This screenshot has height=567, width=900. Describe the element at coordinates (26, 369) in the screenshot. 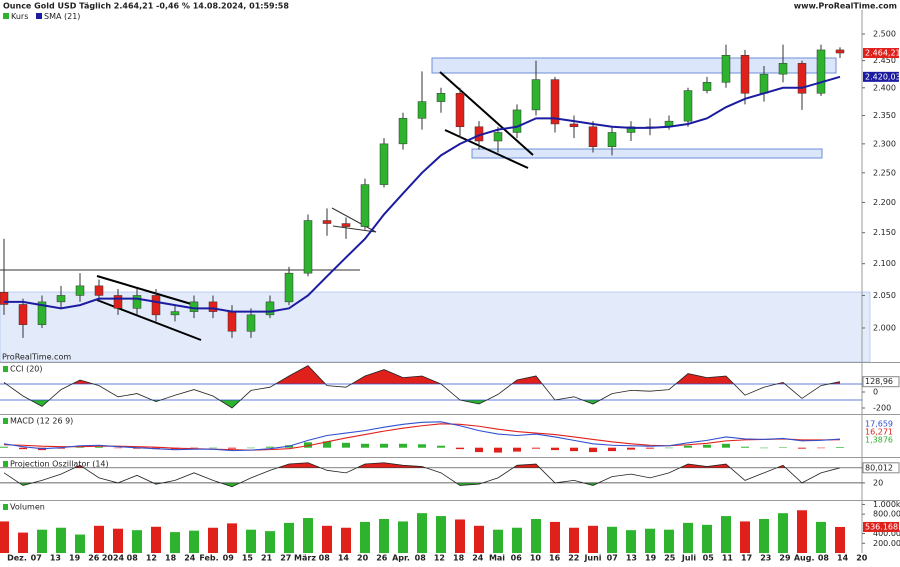

I see `panel-title: CCI (20)` at that location.